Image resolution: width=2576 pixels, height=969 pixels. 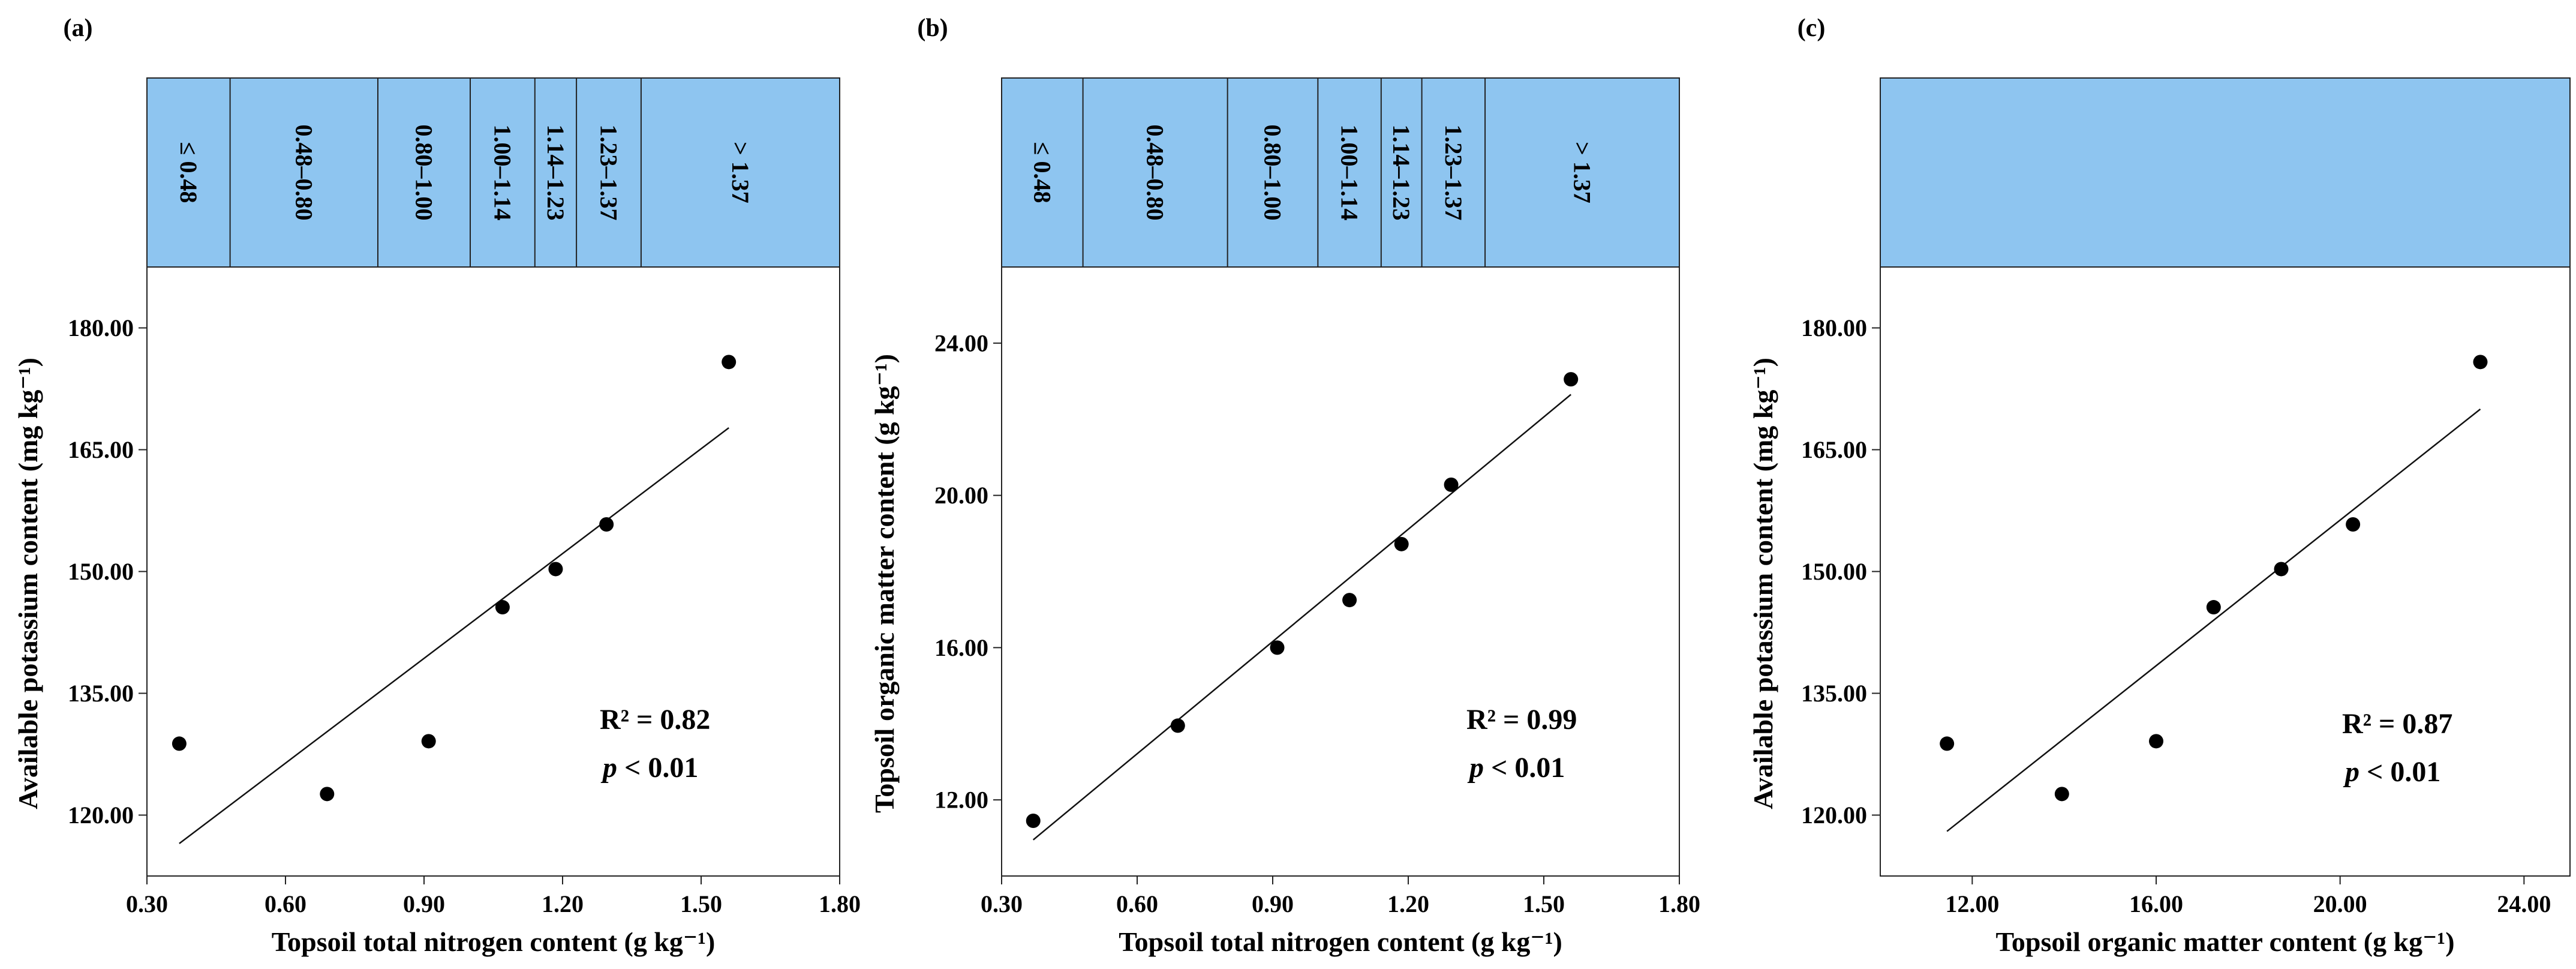 I want to click on x-axis-title: Topsoil organic matter content (g kg⁻¹), so click(x=2225, y=941).